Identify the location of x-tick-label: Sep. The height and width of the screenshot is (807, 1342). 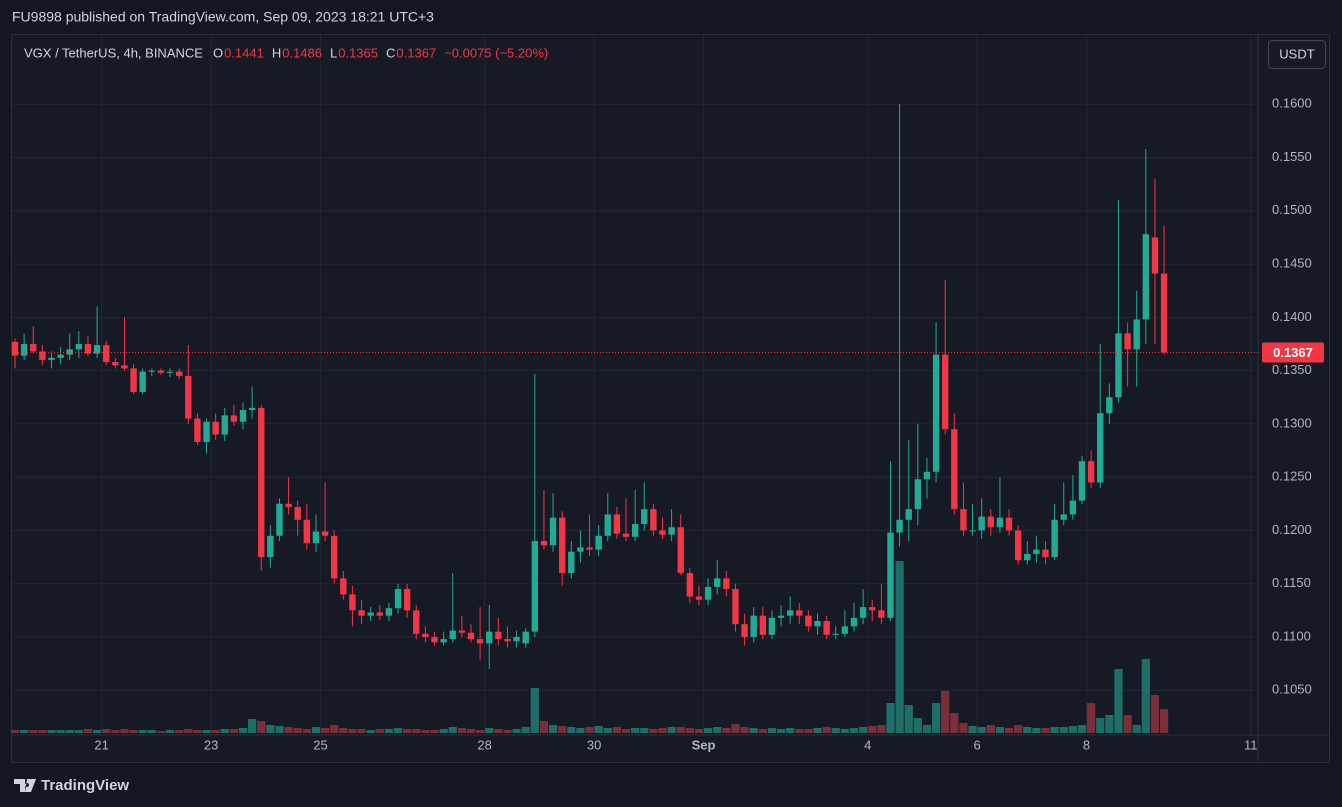
(704, 744).